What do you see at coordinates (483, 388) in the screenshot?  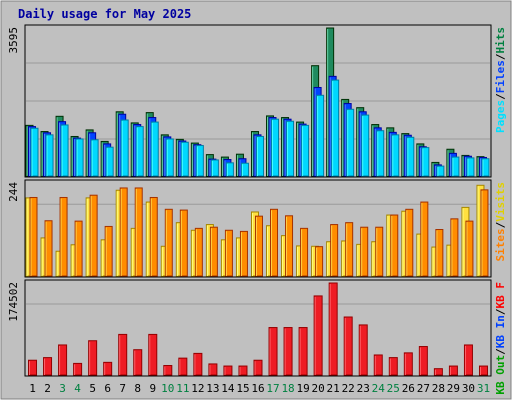 I see `x-tick-label: 31` at bounding box center [483, 388].